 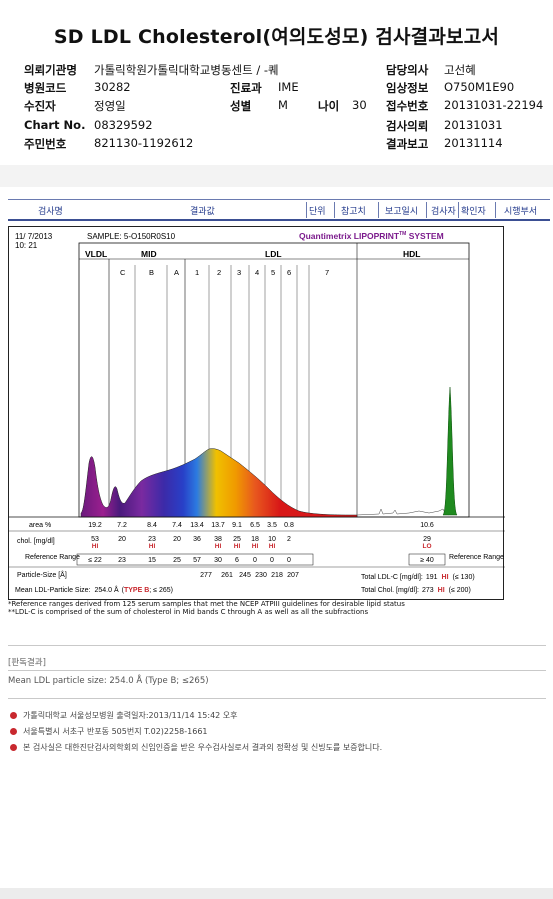 I want to click on receipt-label: 접수번호, so click(x=407, y=106).